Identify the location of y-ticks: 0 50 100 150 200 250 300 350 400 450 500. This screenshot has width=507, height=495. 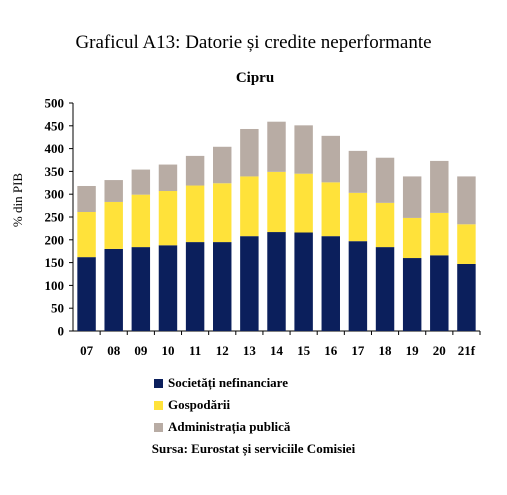
(59, 217).